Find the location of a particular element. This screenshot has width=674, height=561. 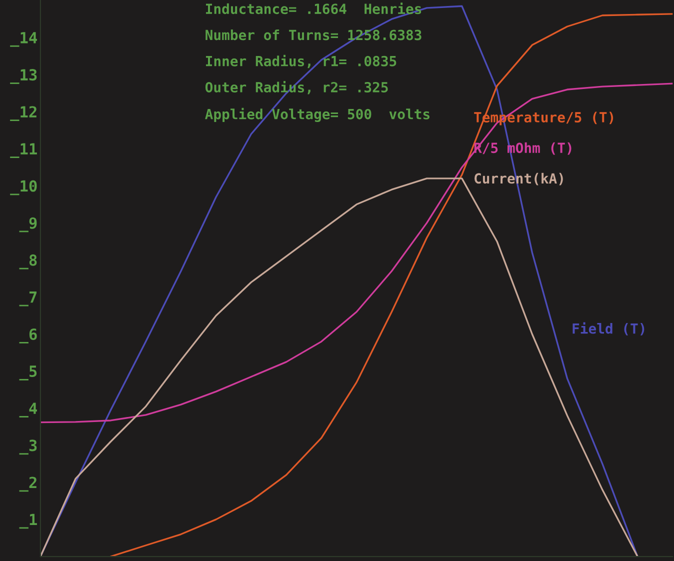

y-tick-label: _14 is located at coordinates (23, 39).